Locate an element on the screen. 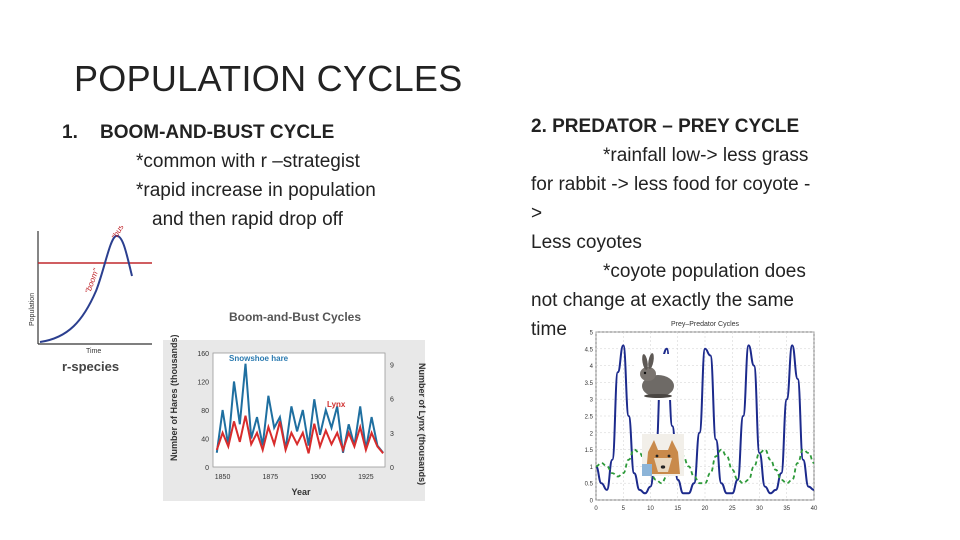 This screenshot has width=960, height=540. predator-prey-x-tick: 40 is located at coordinates (814, 509).